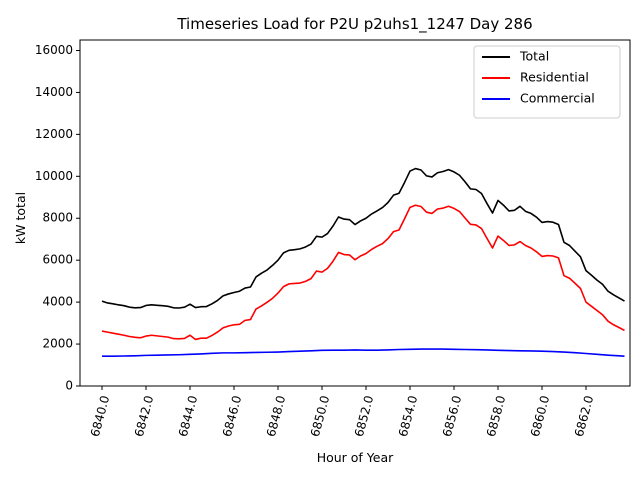 This screenshot has height=480, width=640. What do you see at coordinates (320, 416) in the screenshot?
I see `x-tick-label: 6850.0` at bounding box center [320, 416].